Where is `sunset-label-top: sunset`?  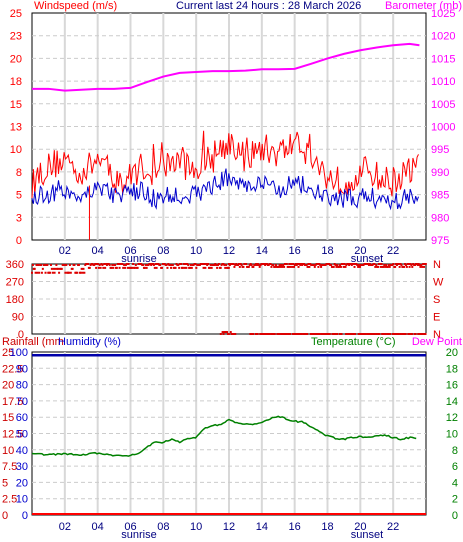 sunset-label-top: sunset is located at coordinates (367, 259).